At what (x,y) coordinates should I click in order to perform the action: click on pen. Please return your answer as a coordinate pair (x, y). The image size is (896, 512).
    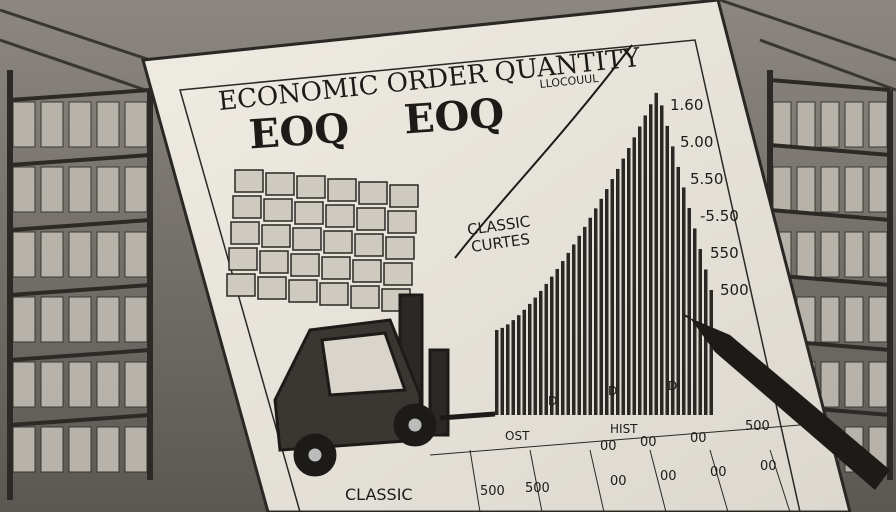
    Looking at the image, I should click on (786, 402).